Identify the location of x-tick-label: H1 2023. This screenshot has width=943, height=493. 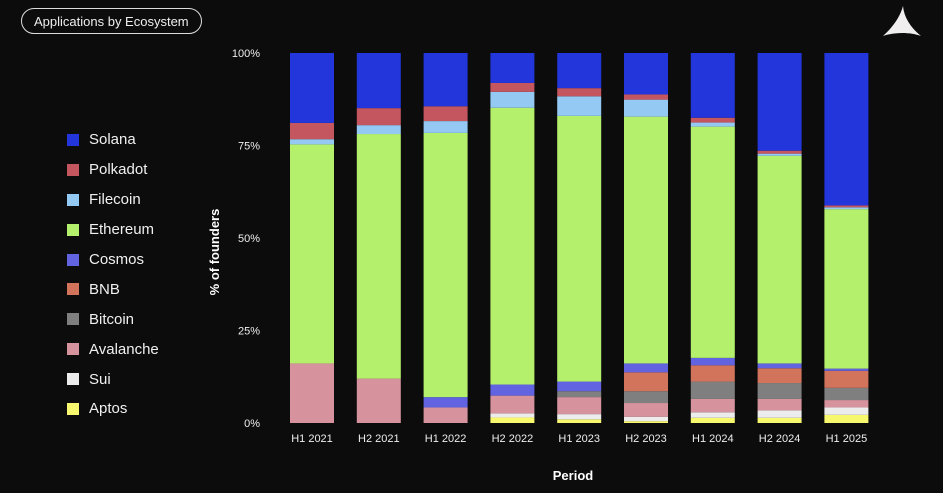
(579, 439).